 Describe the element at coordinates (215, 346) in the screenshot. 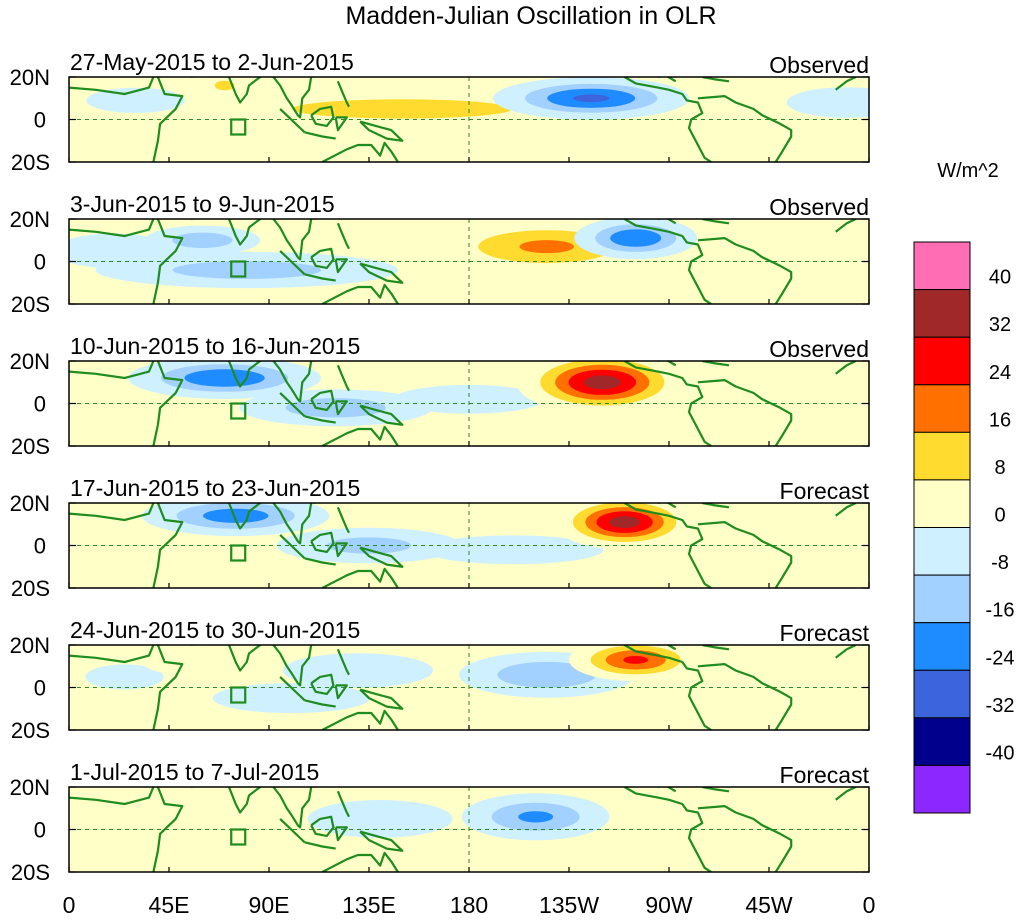

I see `panel-period: 10-Jun-2015 to 16-Jun-2015` at that location.